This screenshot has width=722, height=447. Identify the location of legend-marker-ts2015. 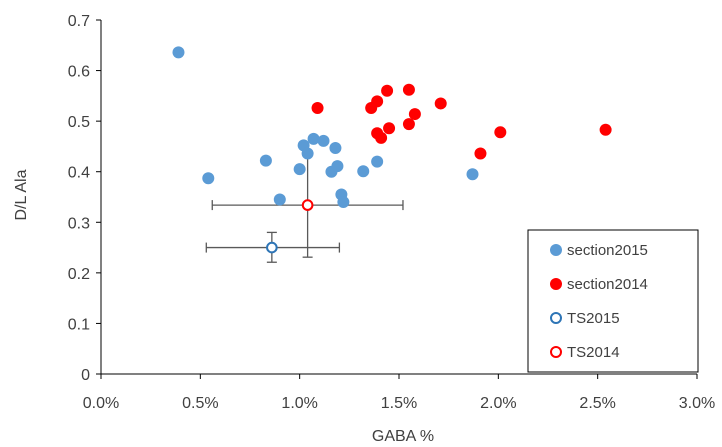
(556, 318).